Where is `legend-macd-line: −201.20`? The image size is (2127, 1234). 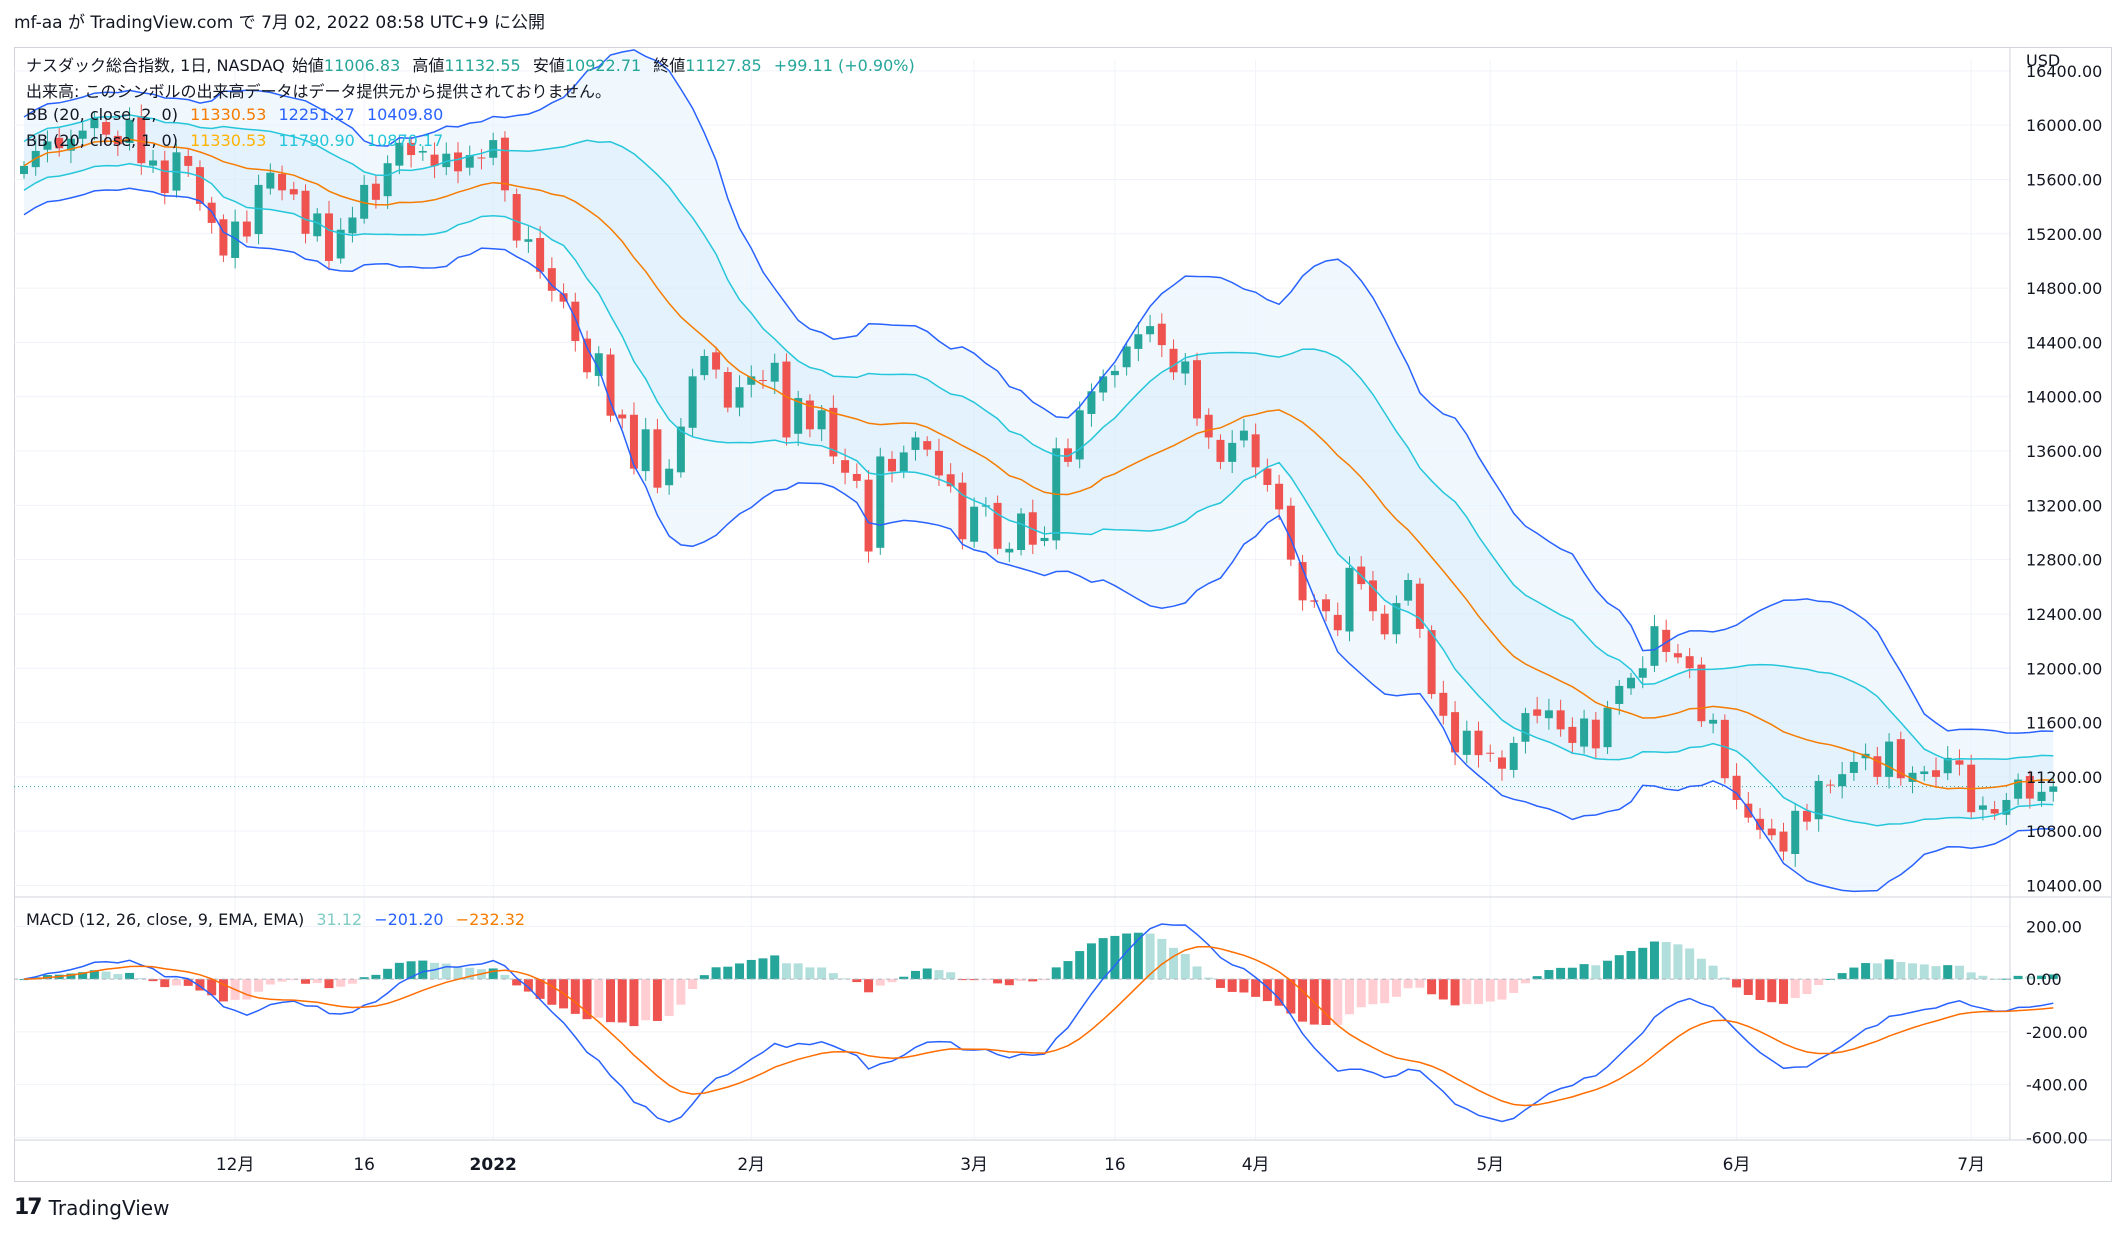
legend-macd-line: −201.20 is located at coordinates (409, 919).